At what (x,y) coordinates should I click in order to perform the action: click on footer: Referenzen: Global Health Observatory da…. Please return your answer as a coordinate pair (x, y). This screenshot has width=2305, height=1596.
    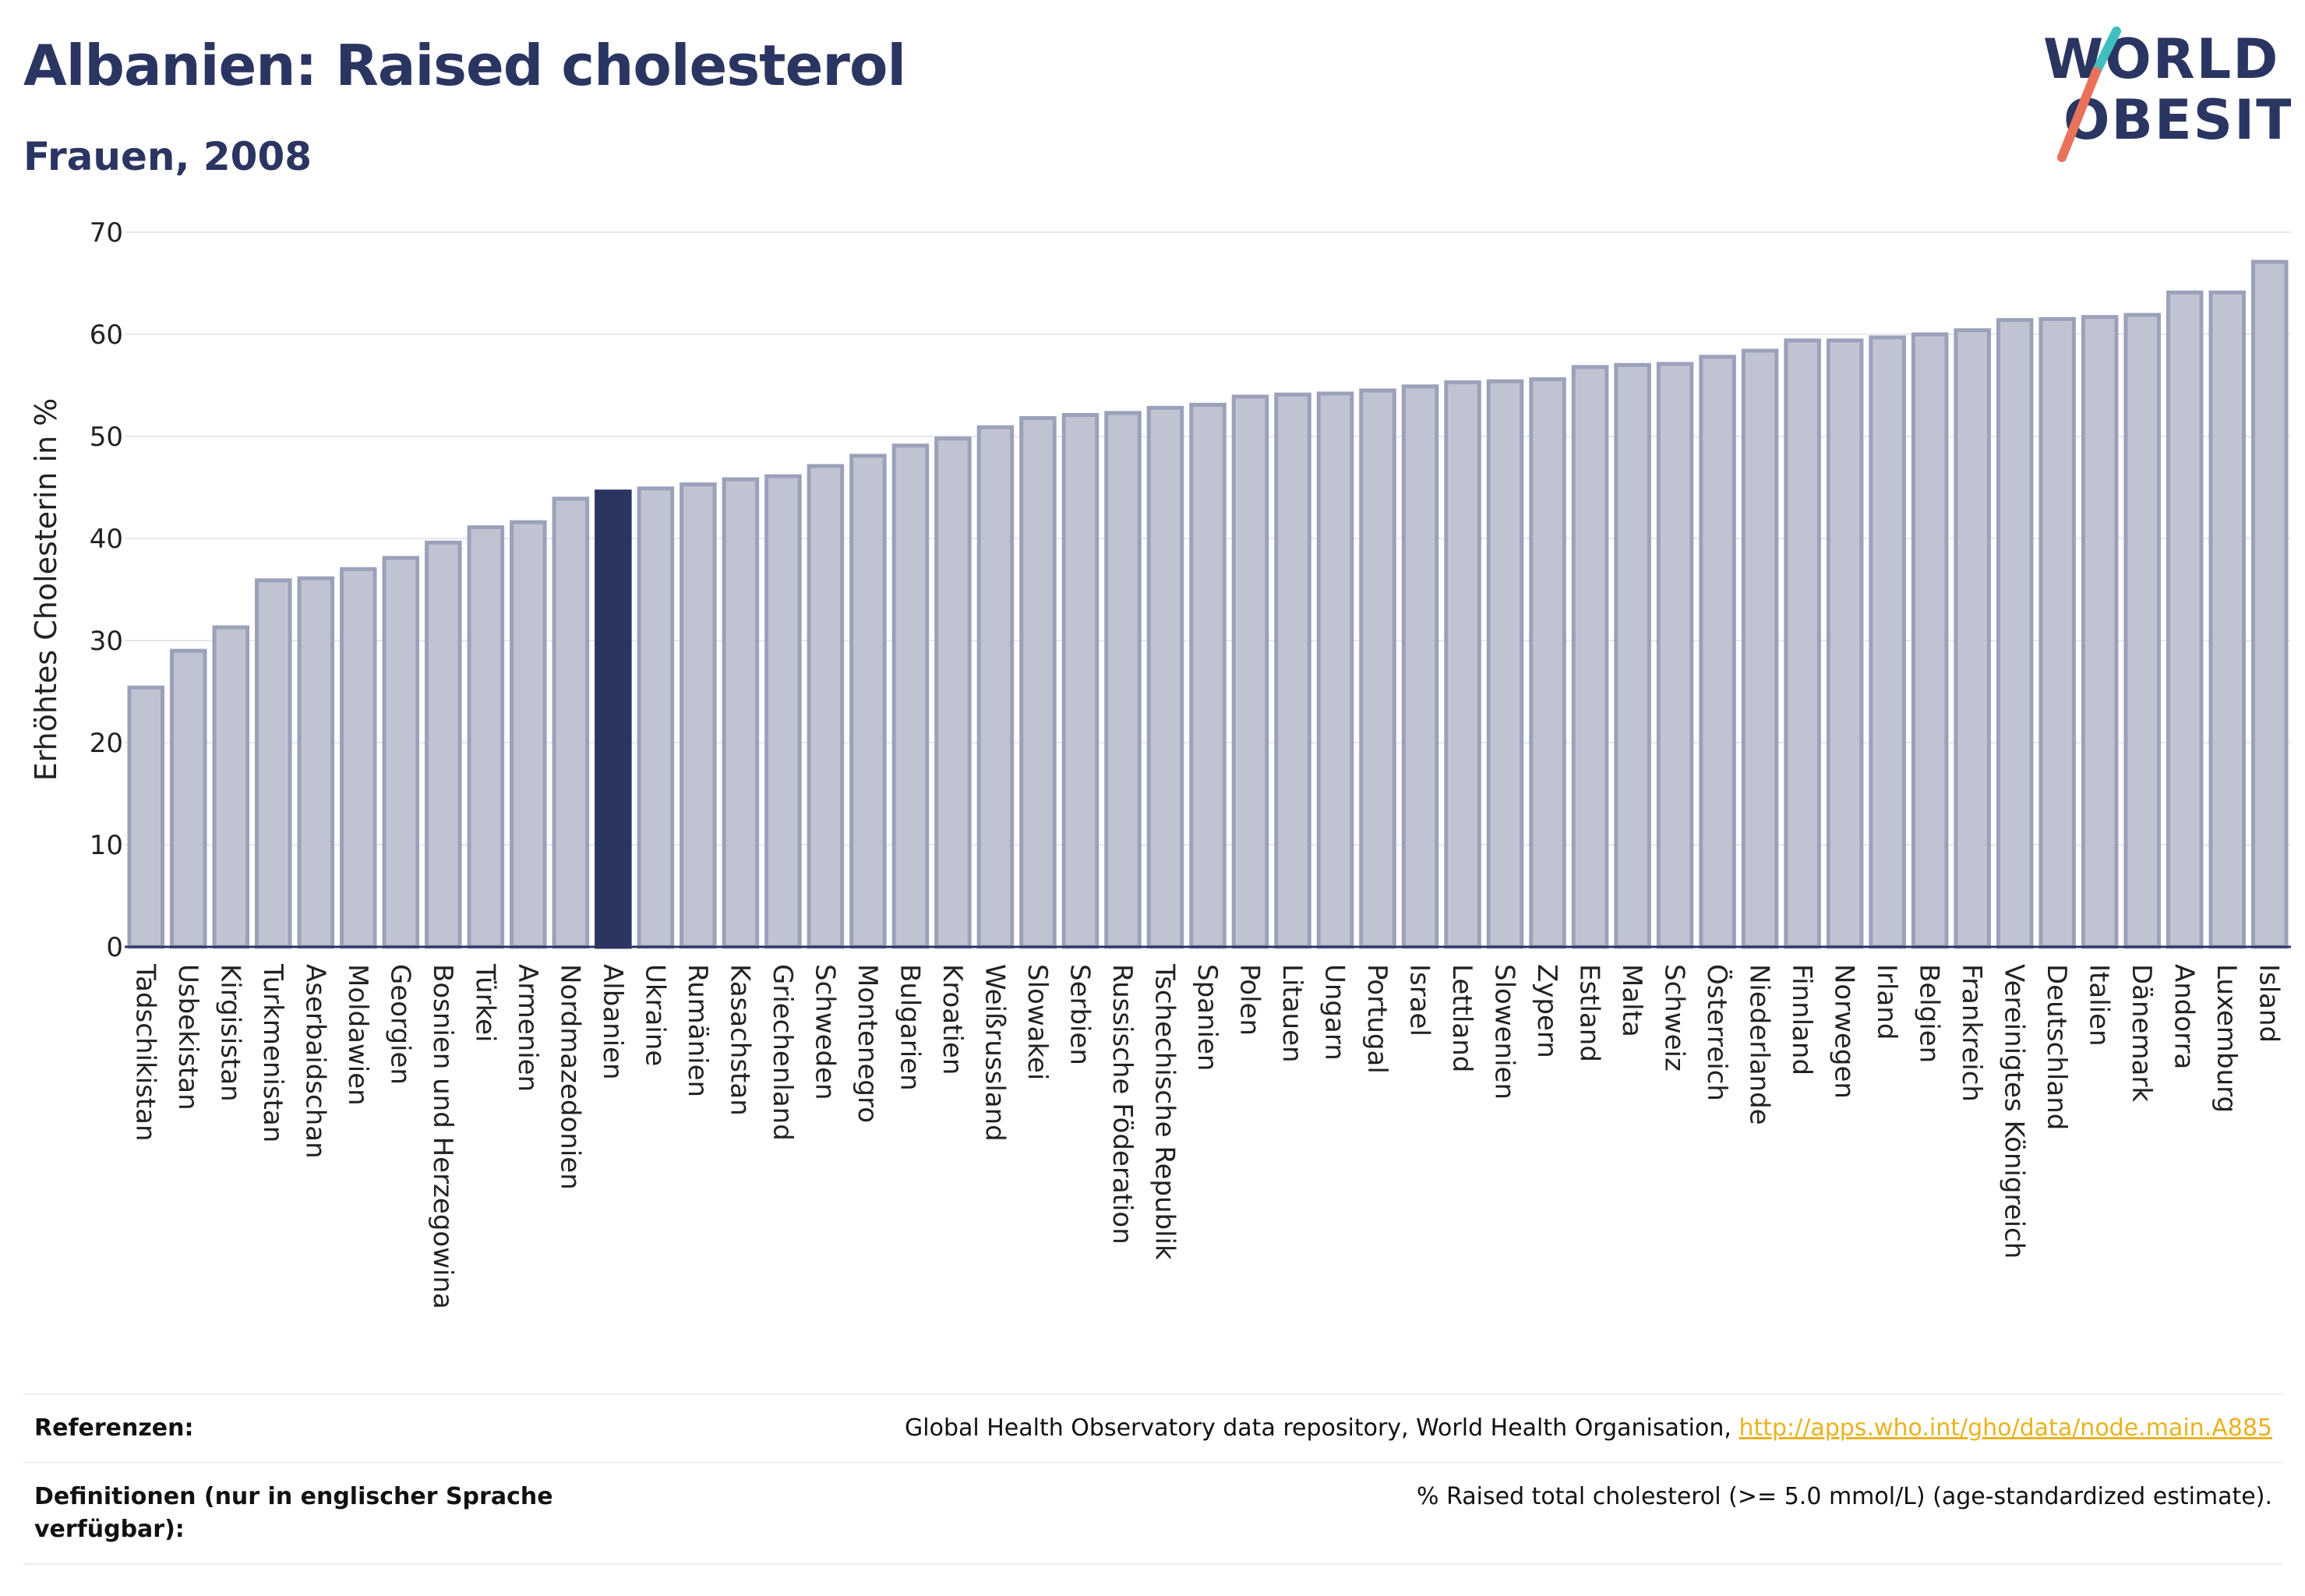
    Looking at the image, I should click on (1153, 1479).